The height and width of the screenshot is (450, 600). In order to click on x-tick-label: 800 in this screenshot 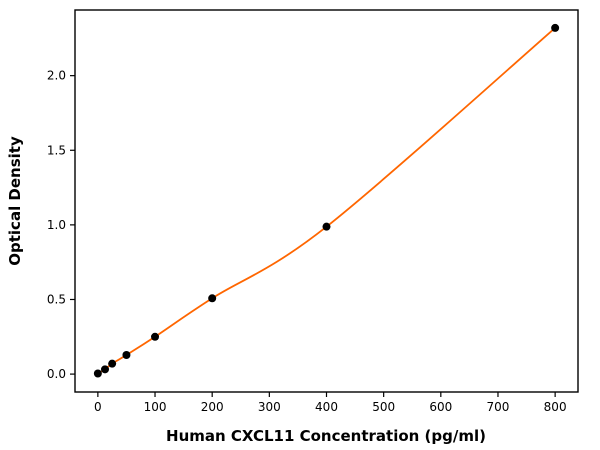, I will do `click(555, 407)`.